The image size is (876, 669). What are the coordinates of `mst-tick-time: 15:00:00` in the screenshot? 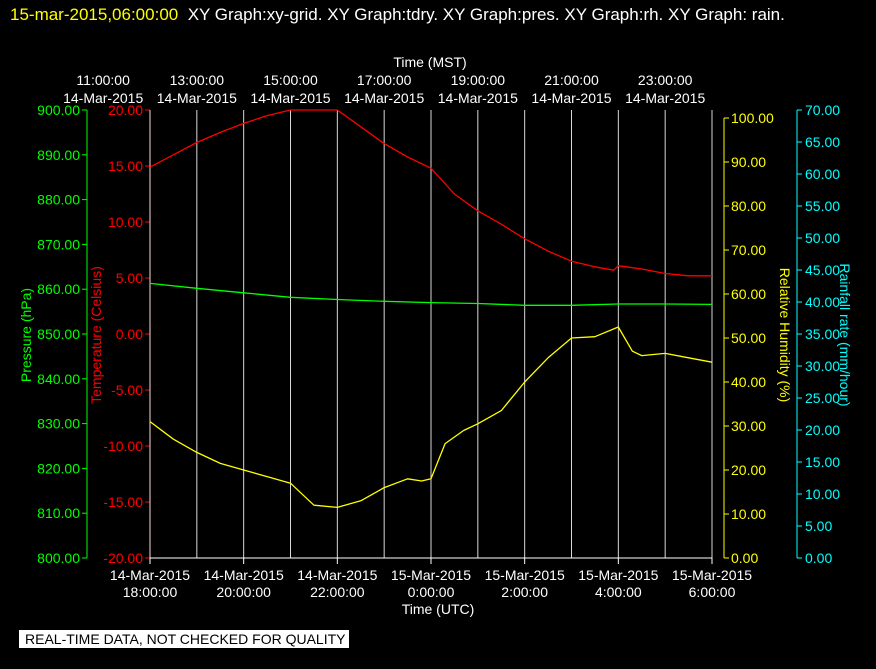 It's located at (290, 80).